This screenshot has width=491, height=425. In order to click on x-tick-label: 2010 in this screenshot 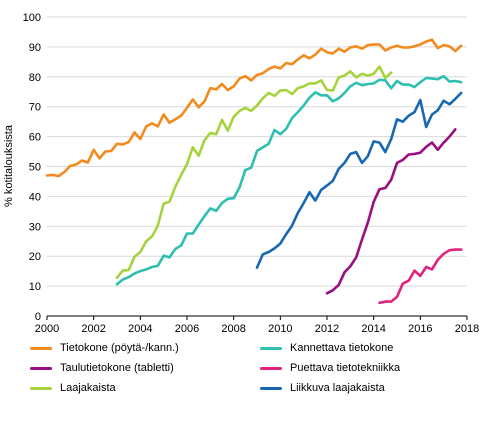, I will do `click(280, 329)`.